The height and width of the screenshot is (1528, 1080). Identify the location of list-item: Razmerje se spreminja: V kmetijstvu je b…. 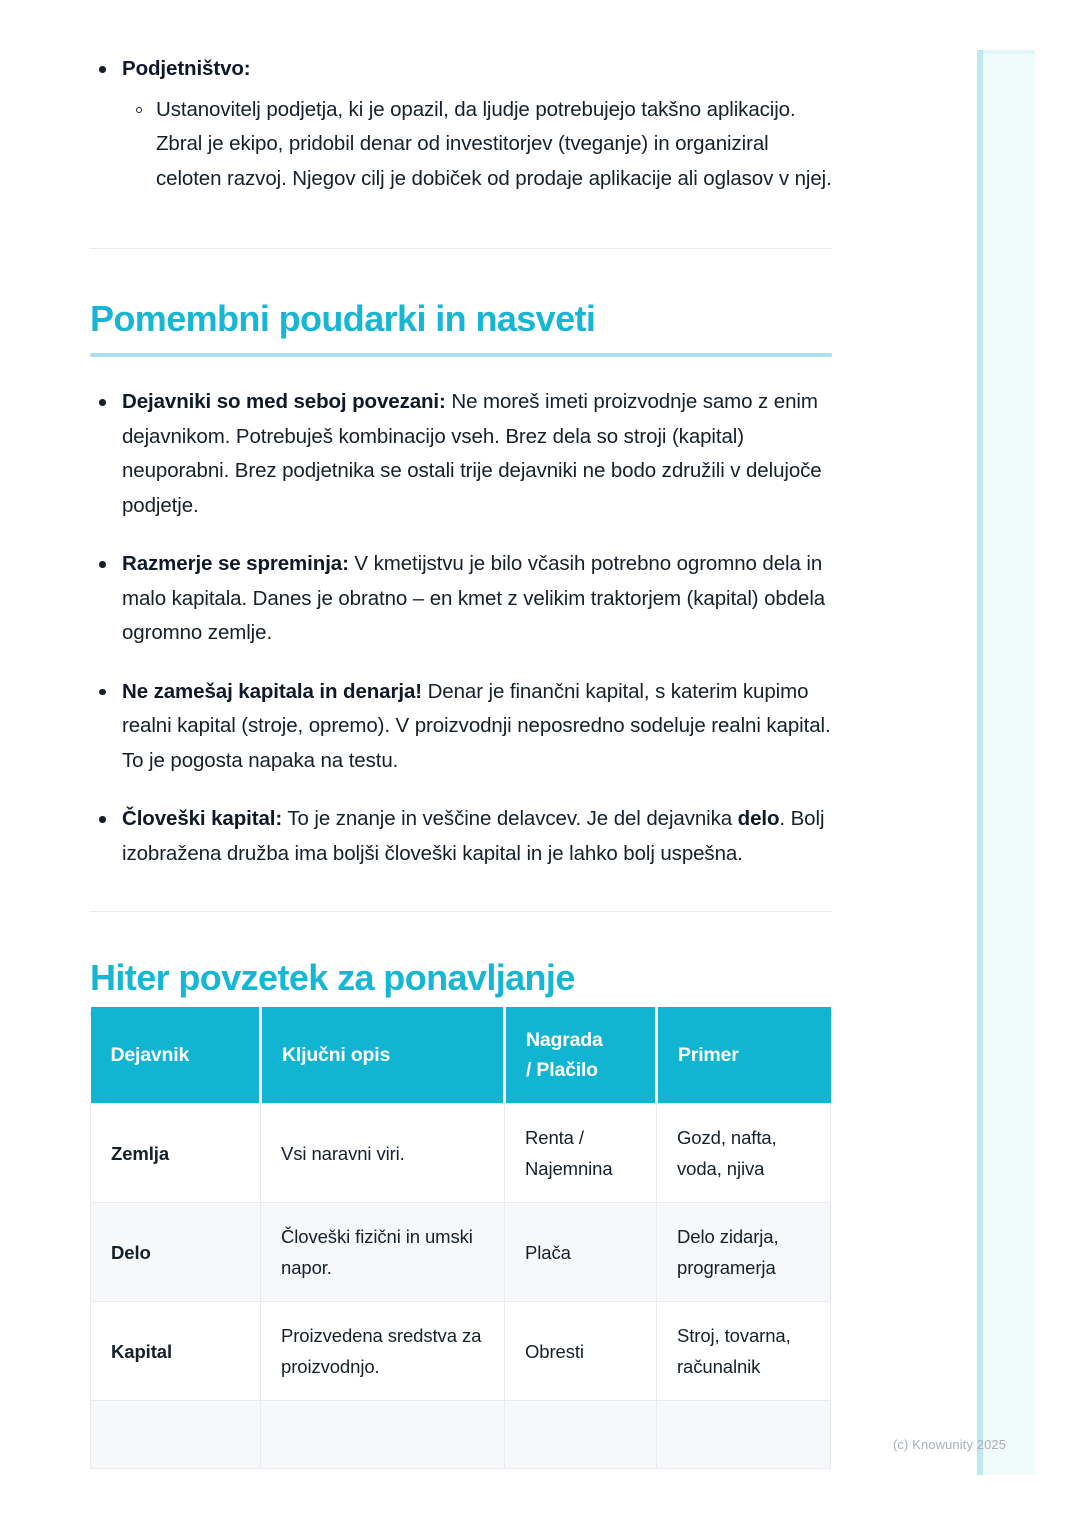
(461, 599).